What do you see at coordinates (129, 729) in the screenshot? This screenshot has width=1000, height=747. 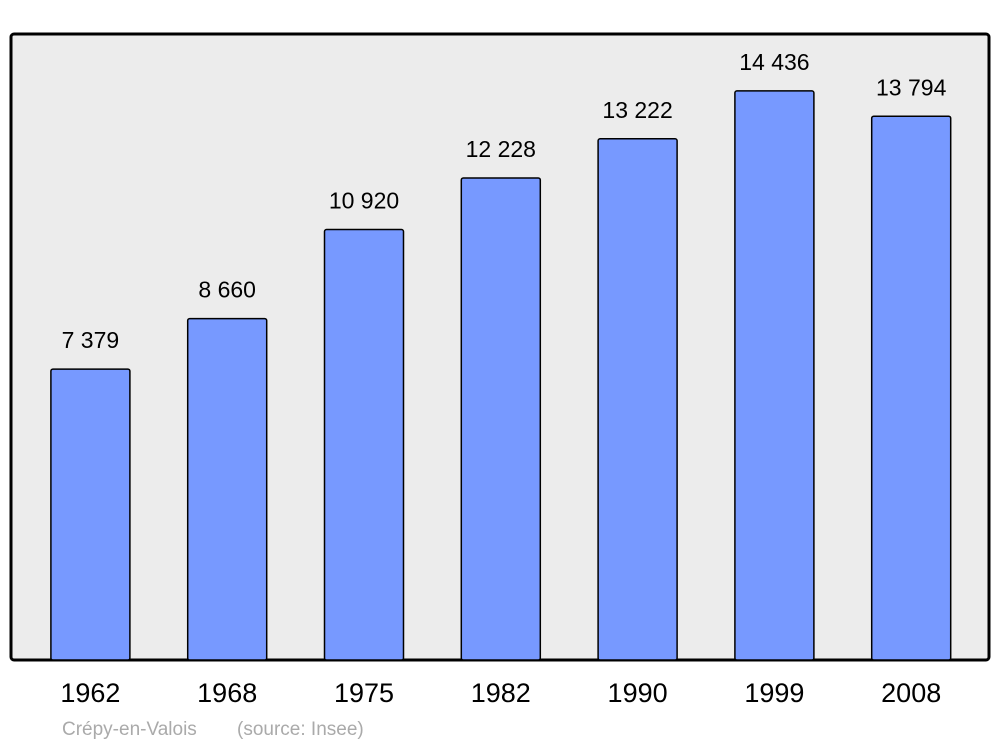 I see `caption: Crépy-en-Valois` at bounding box center [129, 729].